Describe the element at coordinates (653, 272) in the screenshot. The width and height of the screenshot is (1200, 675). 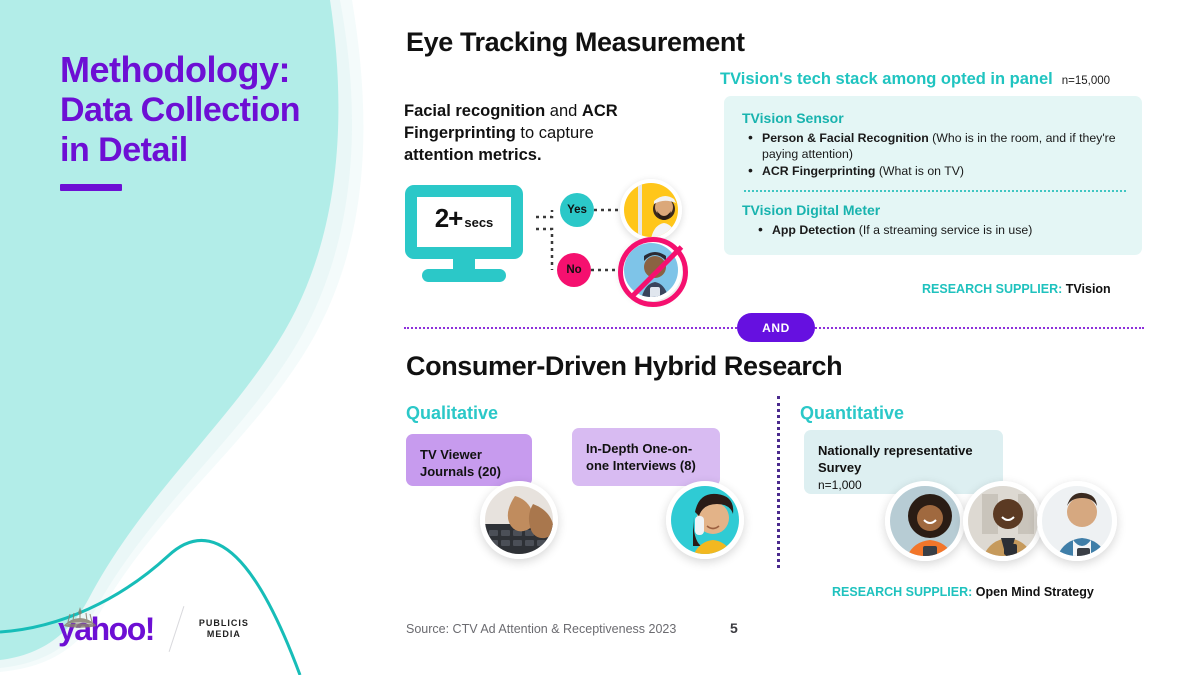
I see `no-prohibition-icon` at that location.